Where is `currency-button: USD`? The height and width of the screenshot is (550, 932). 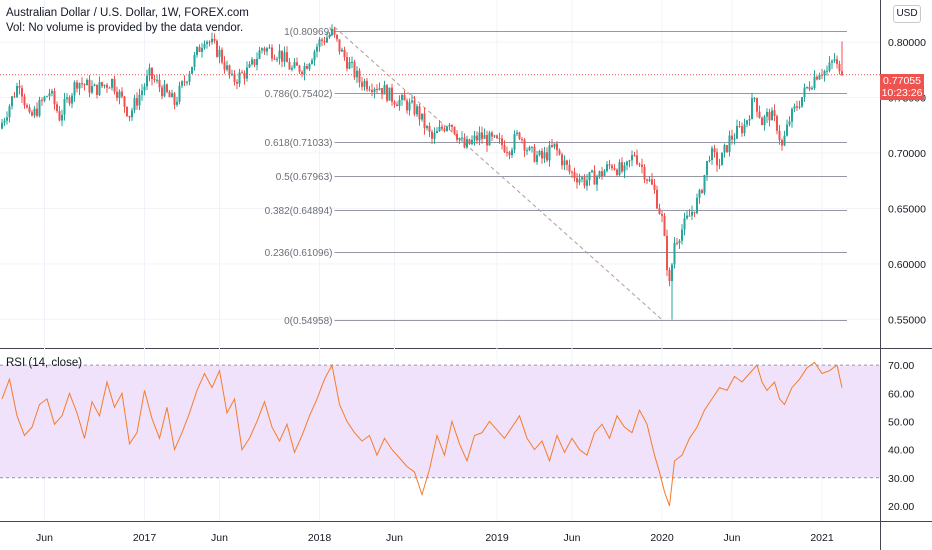 currency-button: USD is located at coordinates (907, 14).